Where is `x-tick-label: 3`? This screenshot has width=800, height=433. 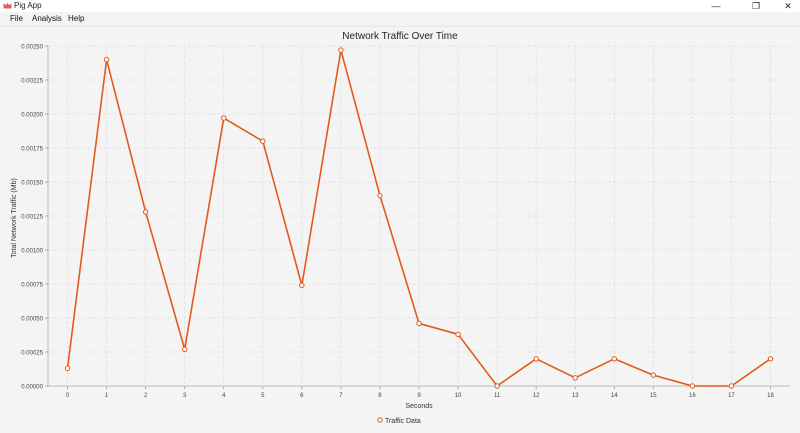 x-tick-label: 3 is located at coordinates (185, 396).